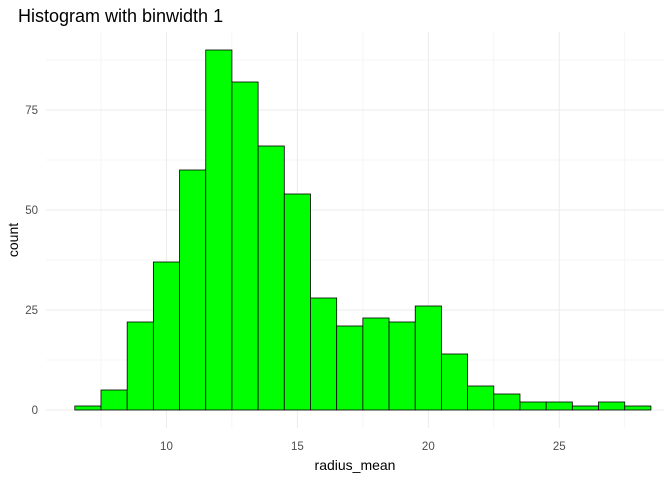  Describe the element at coordinates (35, 411) in the screenshot. I see `y-tick-label: 0` at that location.